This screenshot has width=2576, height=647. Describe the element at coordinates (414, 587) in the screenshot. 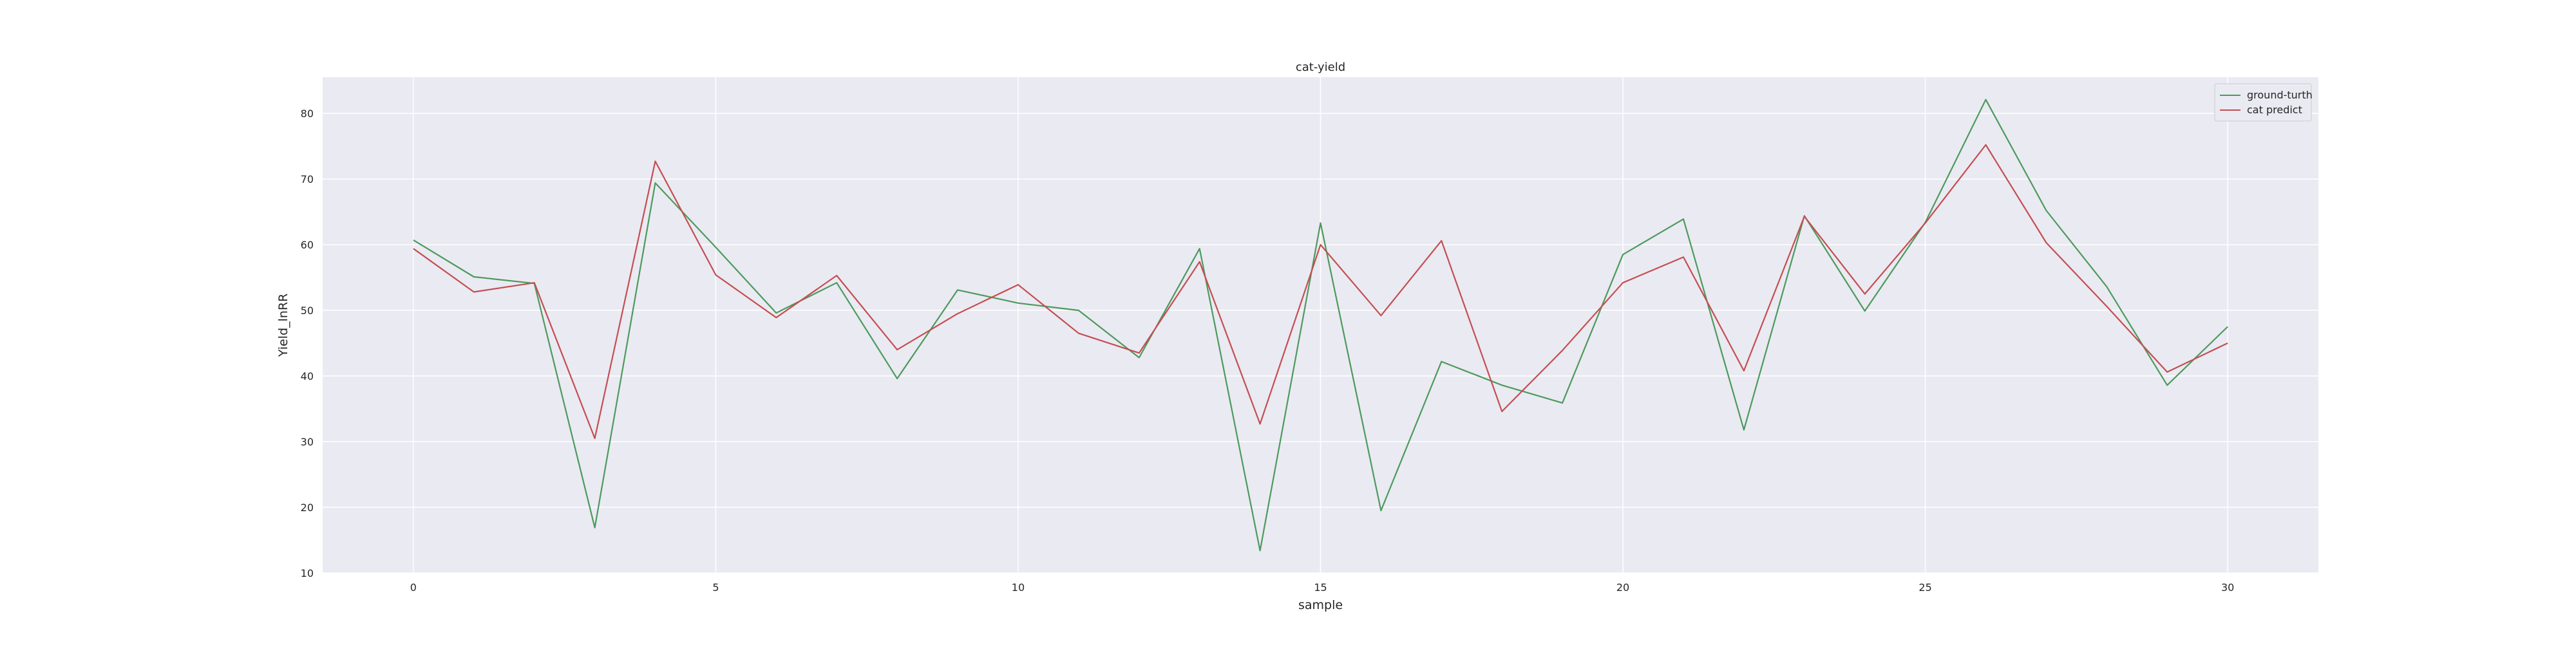

I see `x-tick-label: 0` at that location.